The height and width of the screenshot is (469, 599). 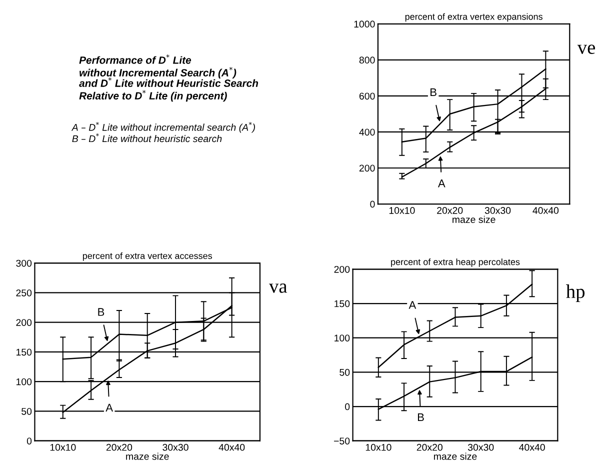 What do you see at coordinates (412, 305) in the screenshot?
I see `text: A` at bounding box center [412, 305].